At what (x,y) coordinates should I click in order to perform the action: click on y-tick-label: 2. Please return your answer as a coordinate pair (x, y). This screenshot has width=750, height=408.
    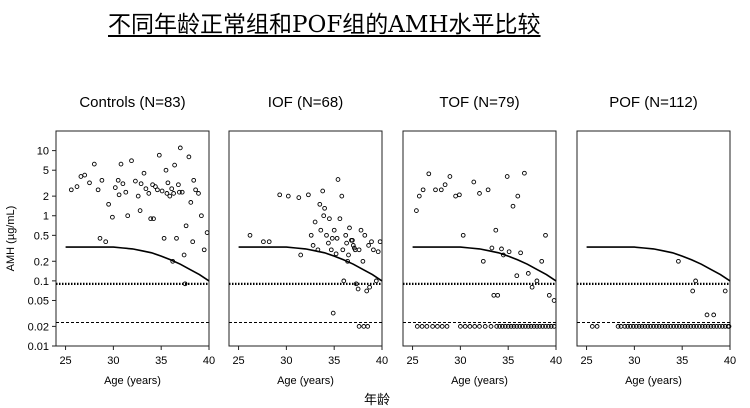
    Looking at the image, I should click on (46, 197).